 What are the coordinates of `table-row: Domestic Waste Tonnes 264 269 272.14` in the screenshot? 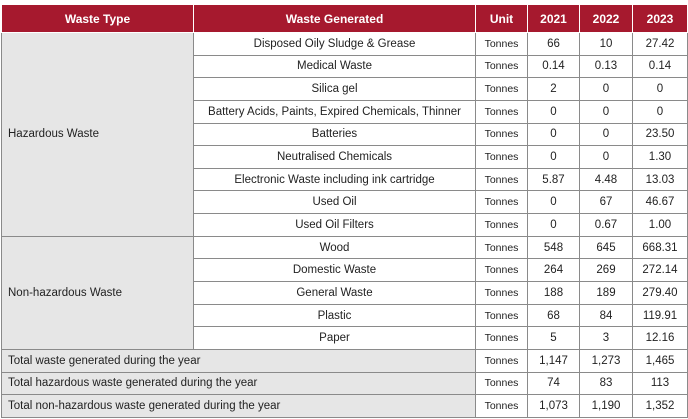 It's located at (345, 270).